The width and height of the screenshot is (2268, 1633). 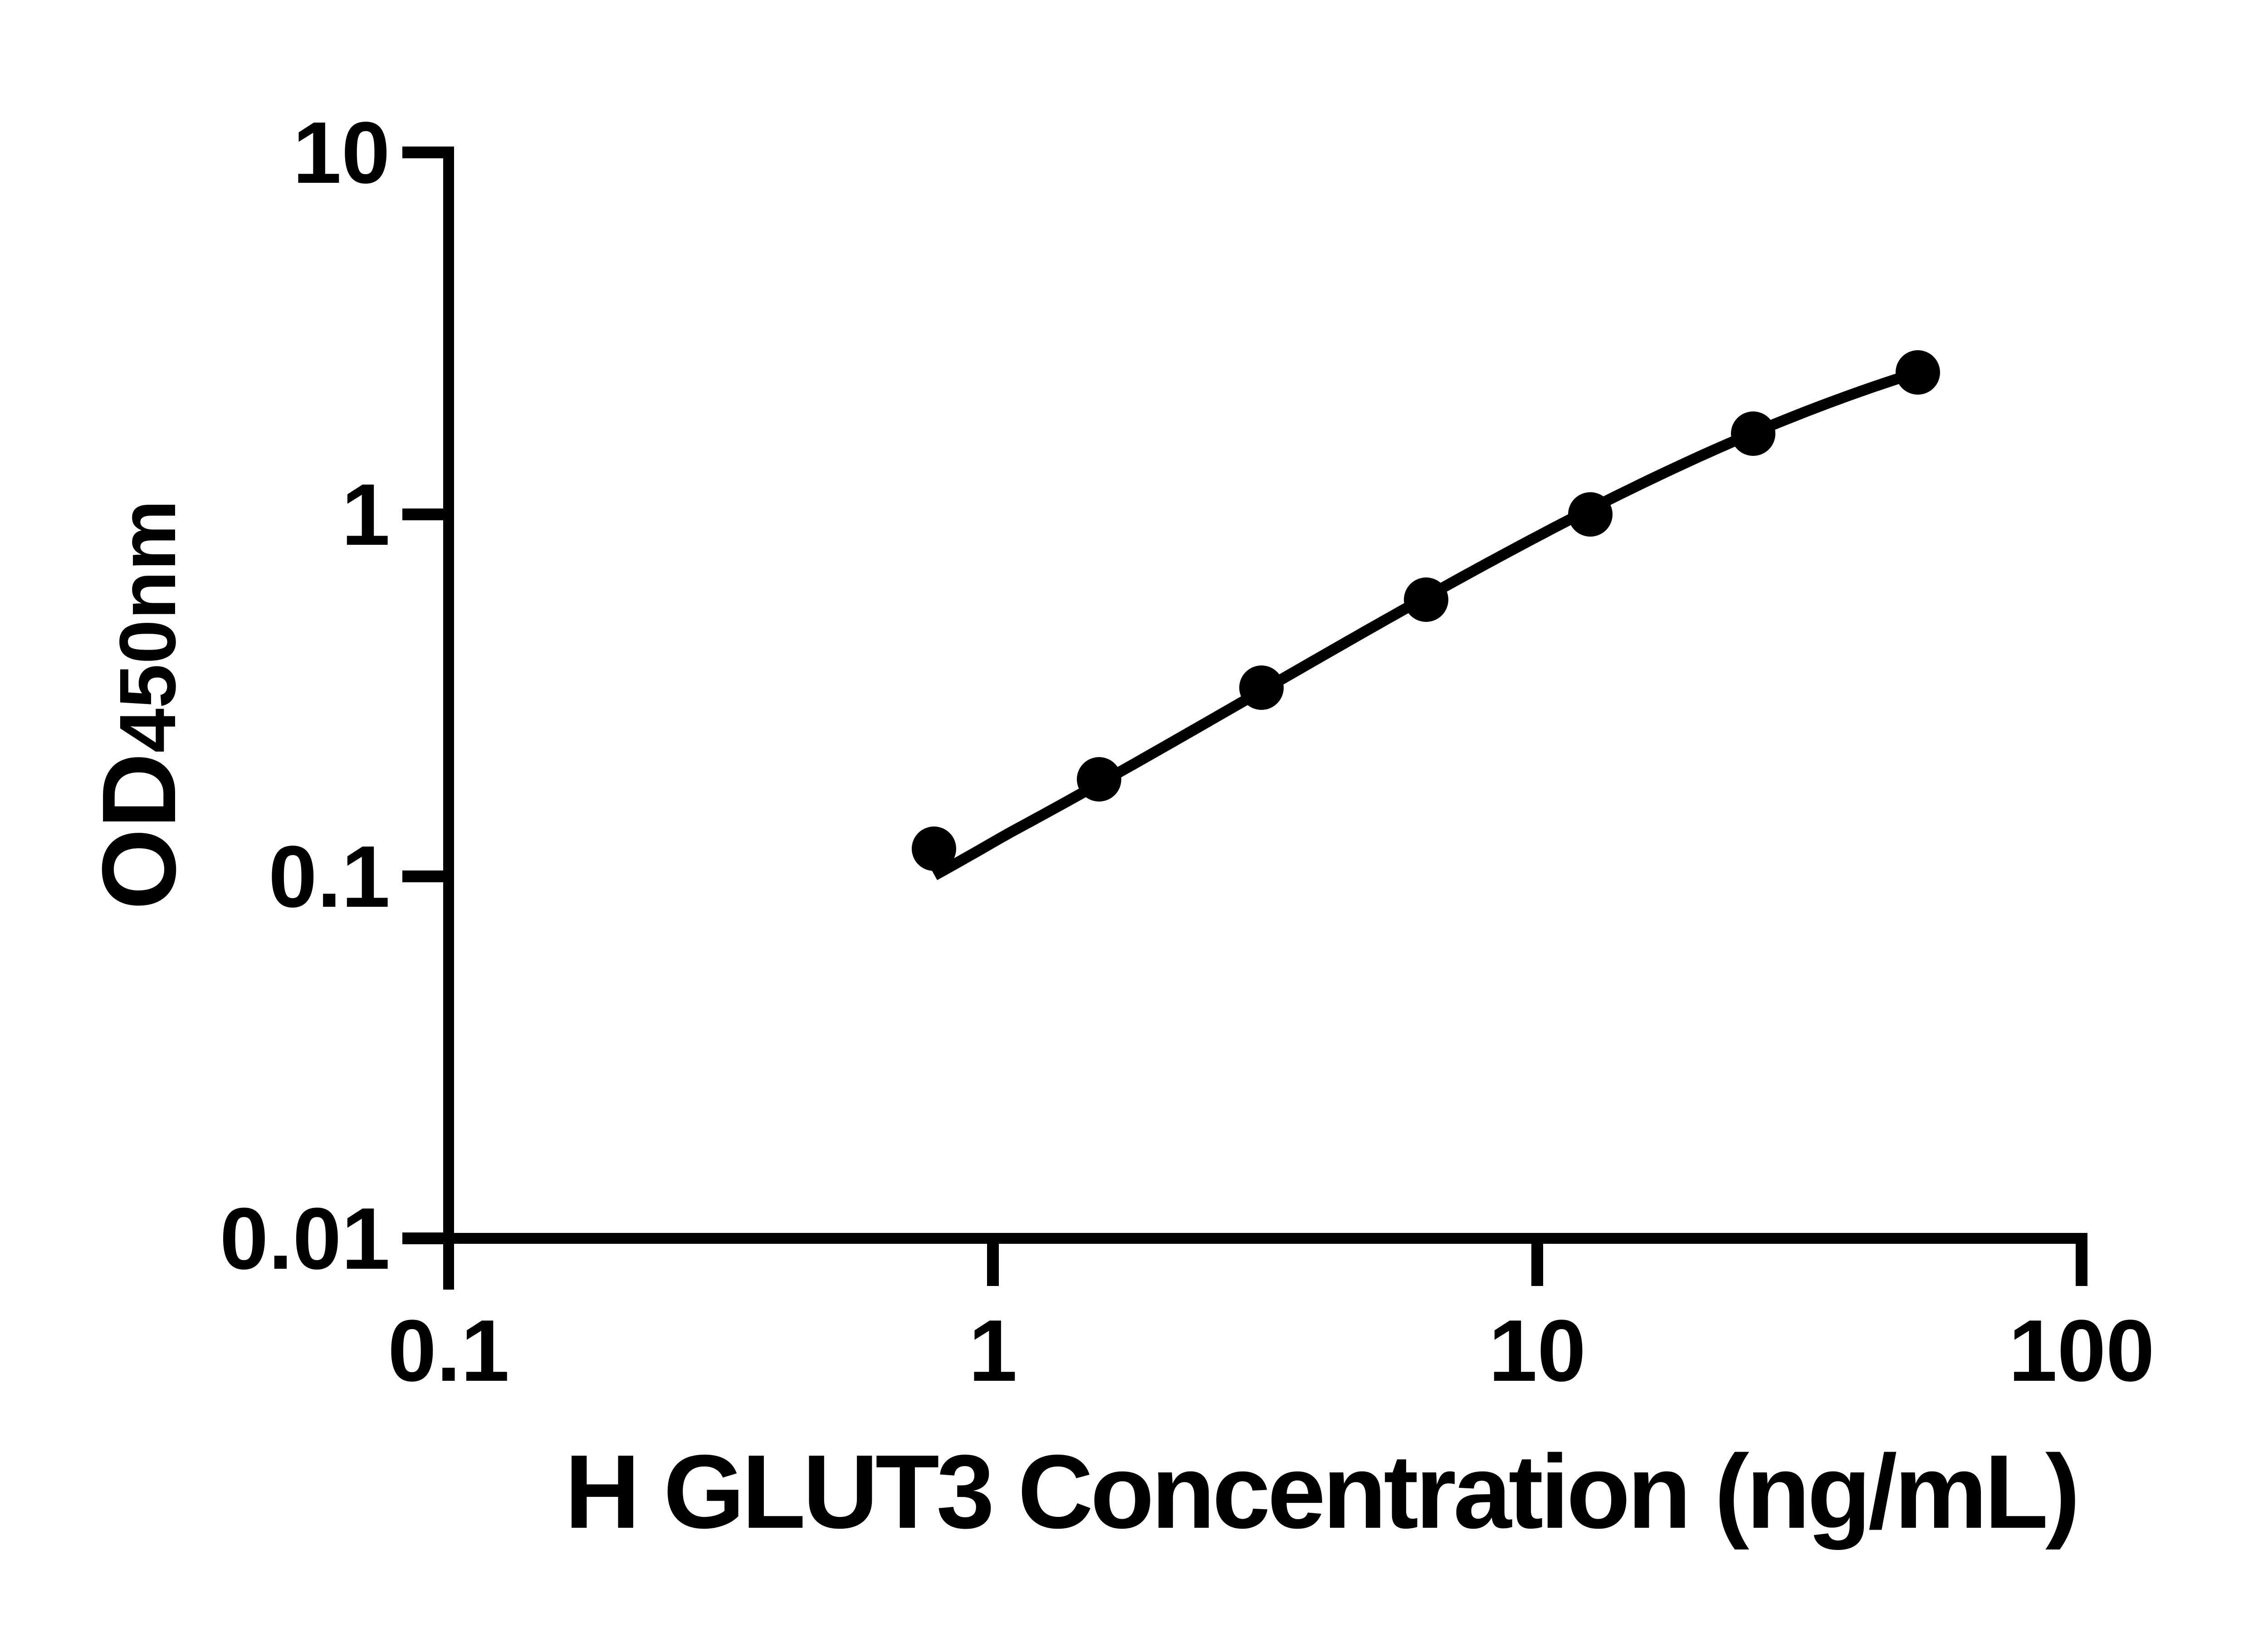 What do you see at coordinates (305, 1238) in the screenshot?
I see `svg-text: 0.01` at bounding box center [305, 1238].